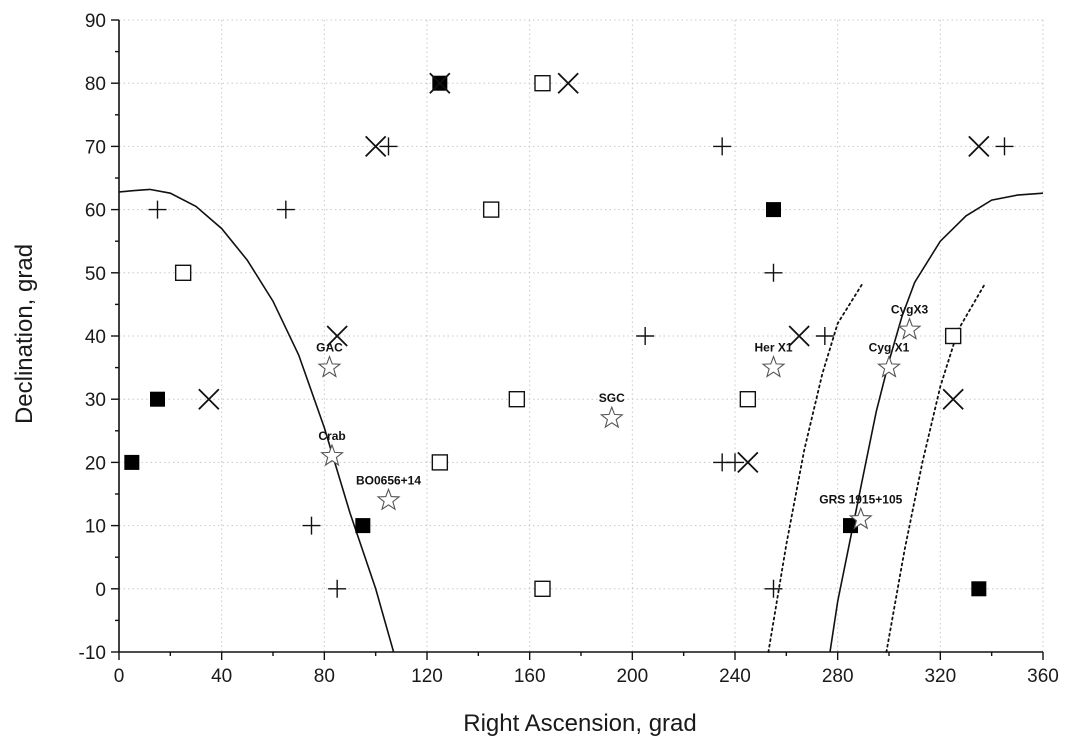  Describe the element at coordinates (24, 334) in the screenshot. I see `y-axis-title: Declination, grad` at that location.